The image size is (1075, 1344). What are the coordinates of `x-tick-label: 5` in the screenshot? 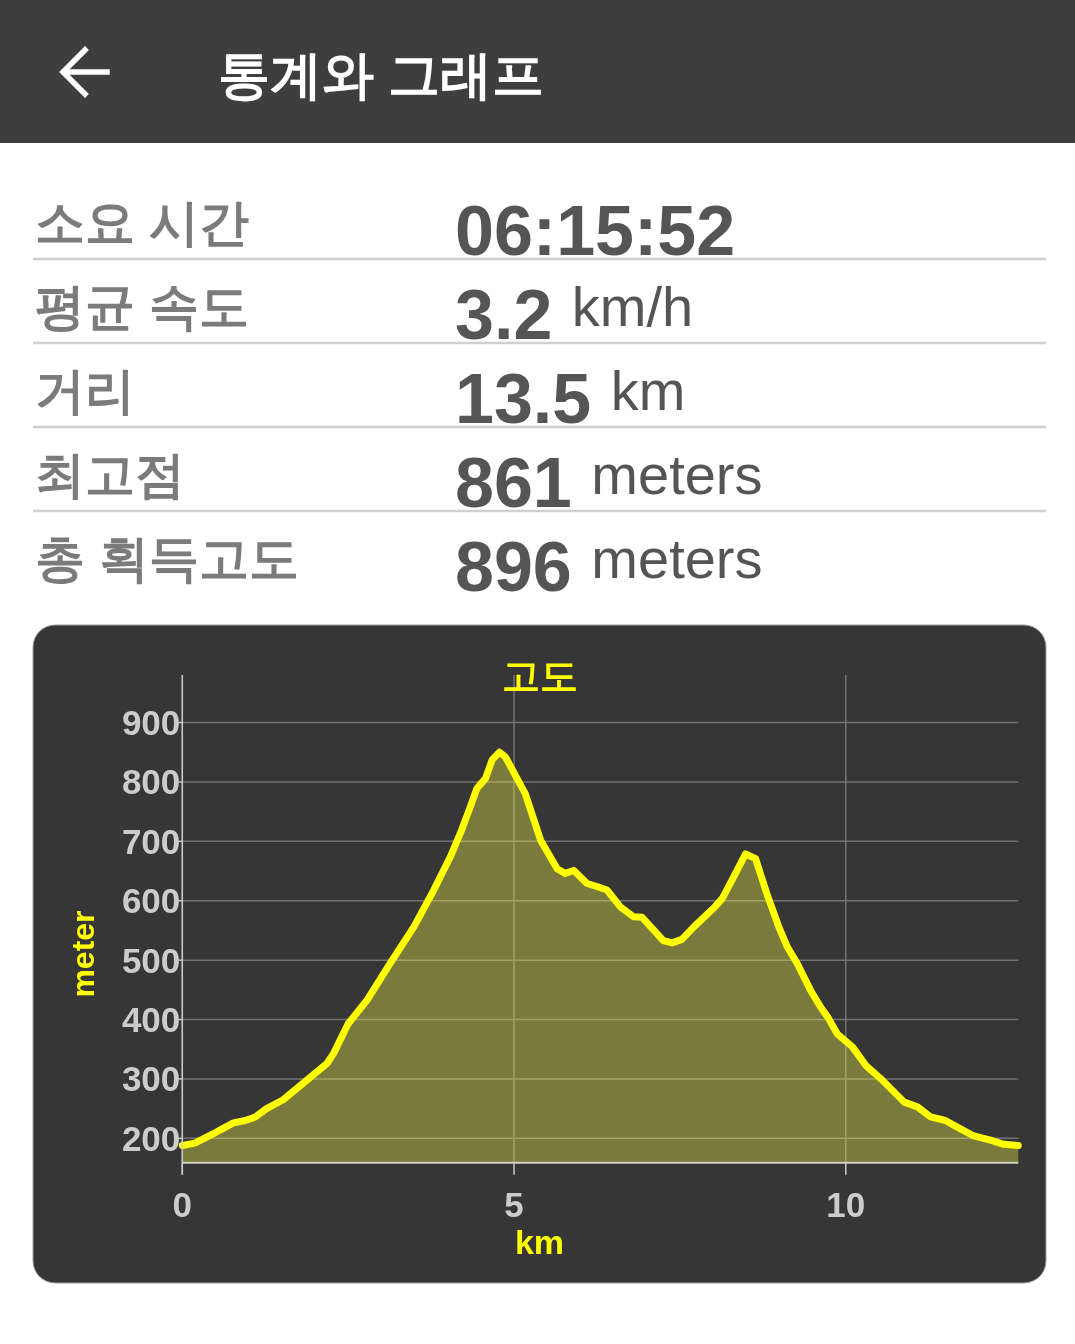 It's located at (514, 1204).